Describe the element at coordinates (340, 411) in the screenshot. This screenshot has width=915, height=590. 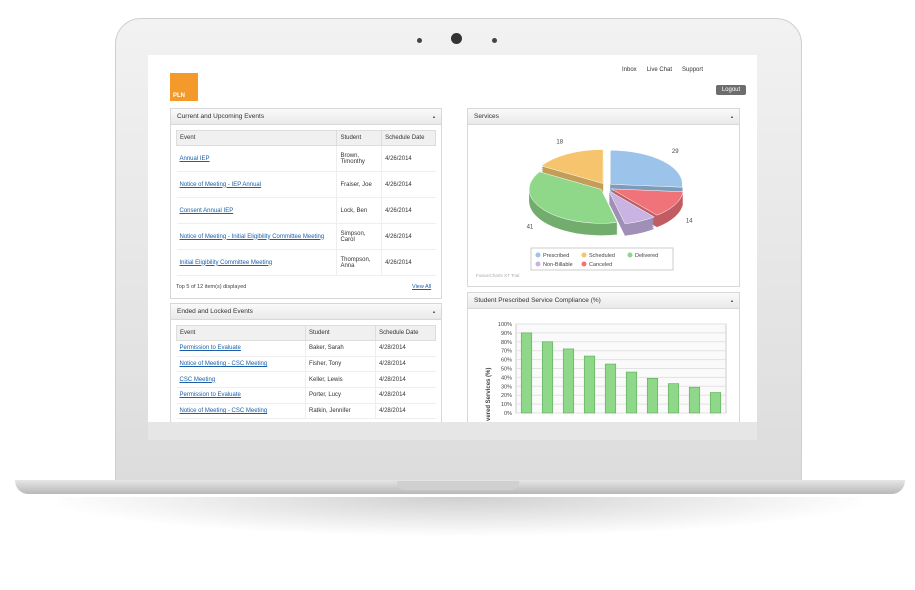
I see `cell: Ratkin, Jennifer` at that location.